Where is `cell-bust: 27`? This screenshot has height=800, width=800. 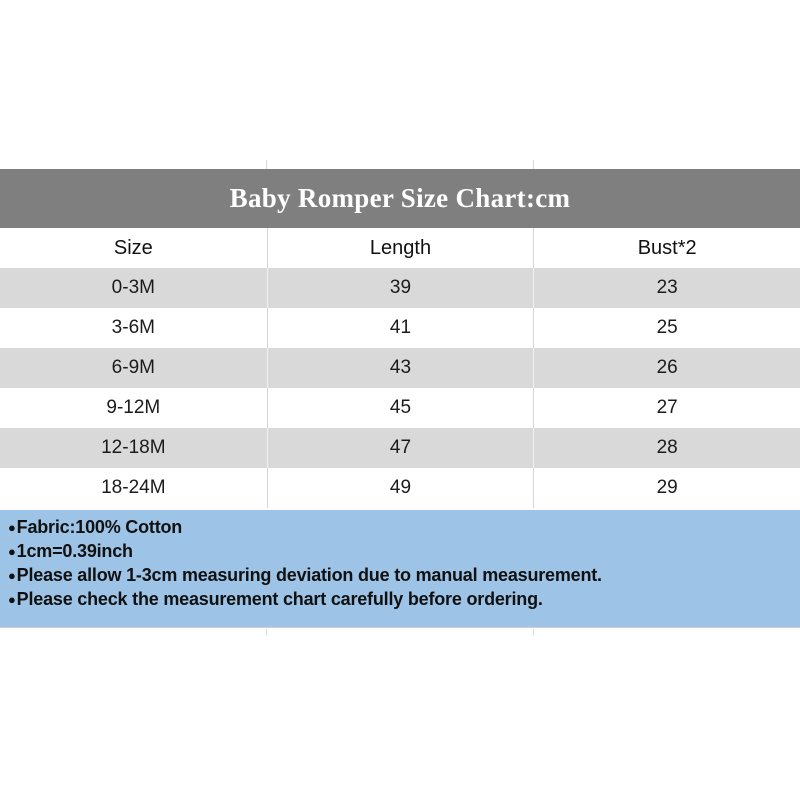
cell-bust: 27 is located at coordinates (666, 408).